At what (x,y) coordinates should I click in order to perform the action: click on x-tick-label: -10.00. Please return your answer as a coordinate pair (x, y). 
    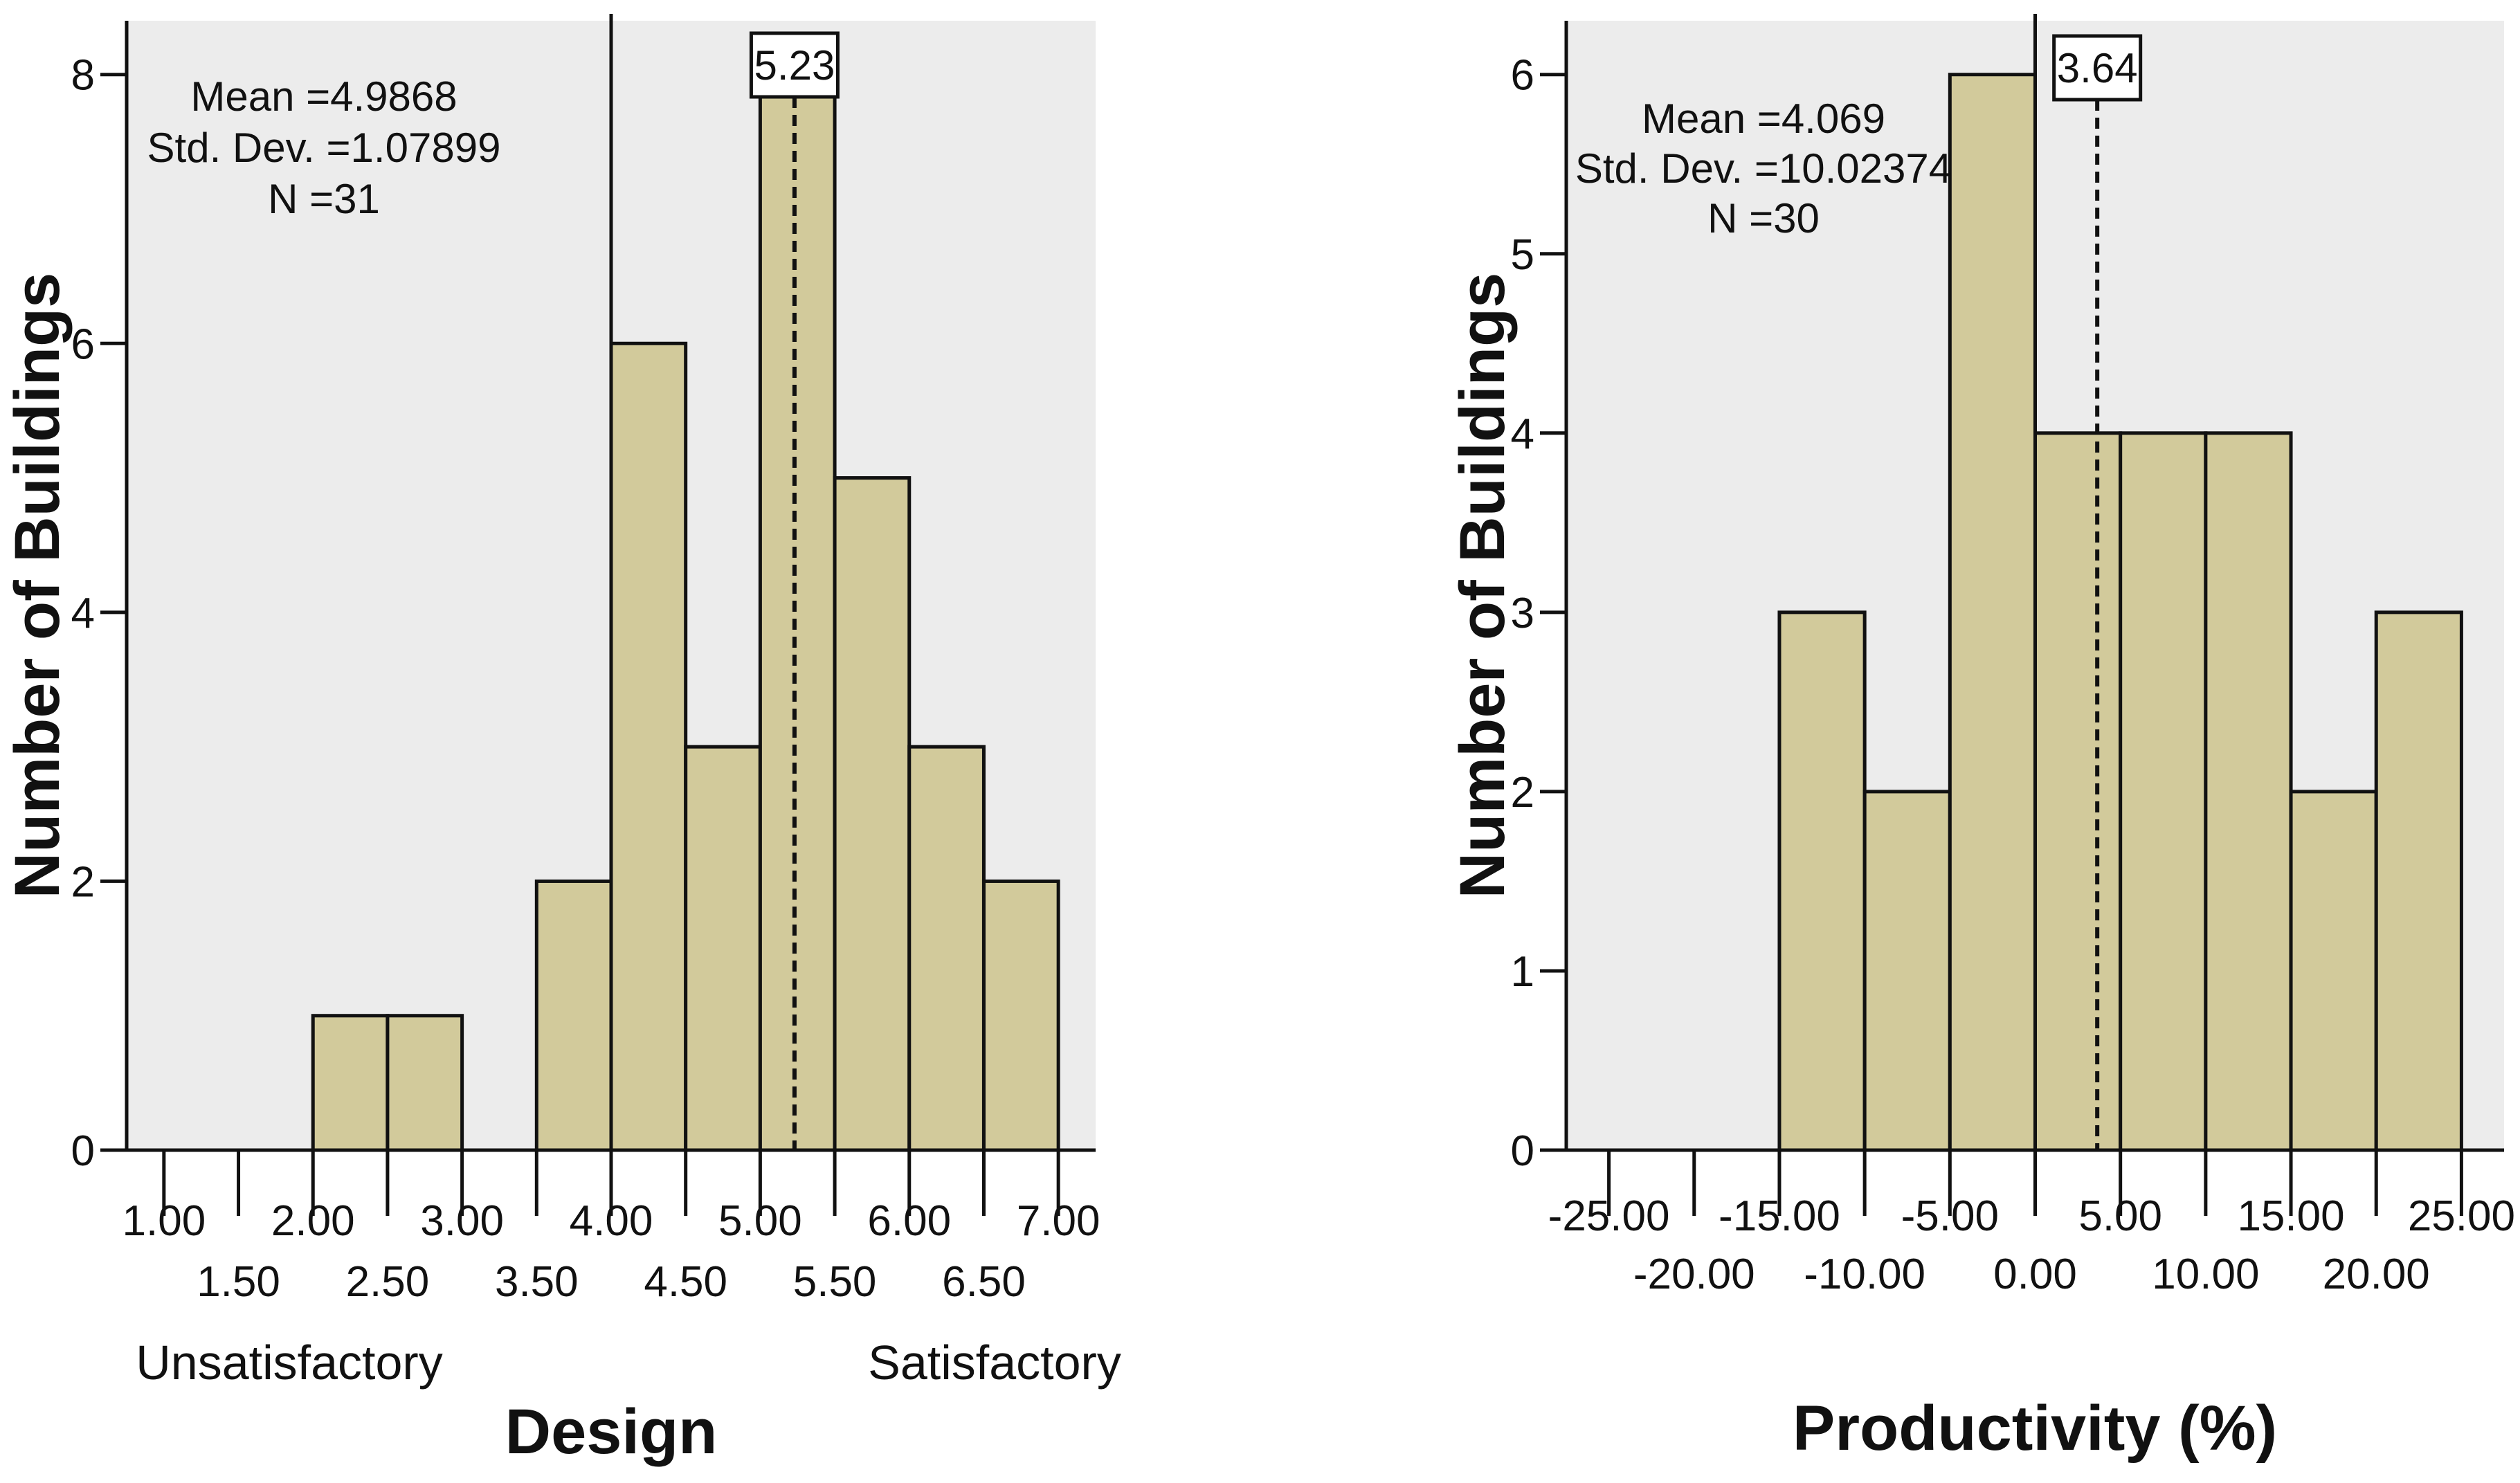
    Looking at the image, I should click on (1864, 1274).